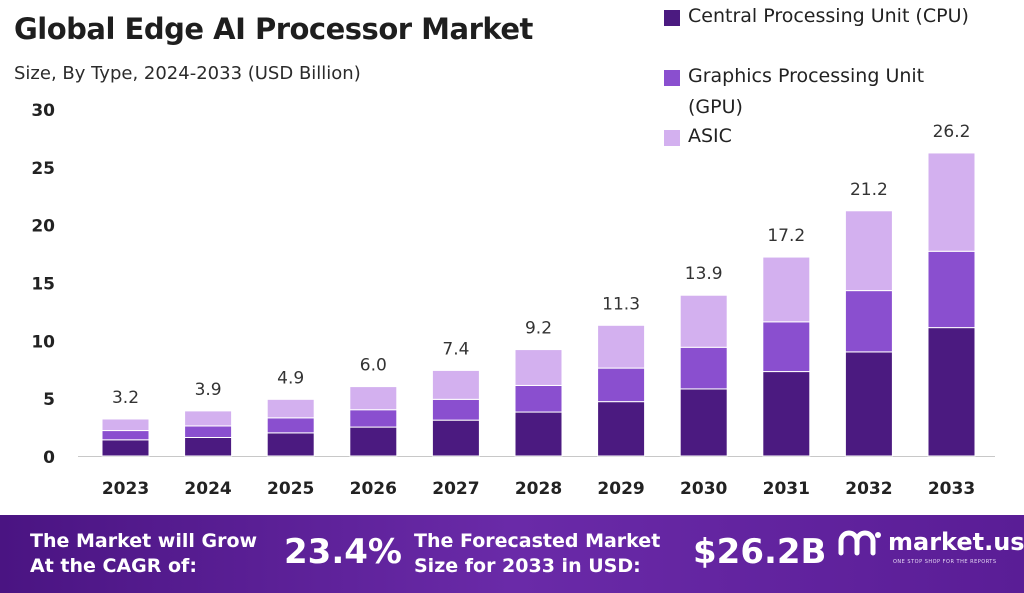  What do you see at coordinates (806, 91) in the screenshot?
I see `legend-label-gpu: Graphics Processing Unit (GPU)` at bounding box center [806, 91].